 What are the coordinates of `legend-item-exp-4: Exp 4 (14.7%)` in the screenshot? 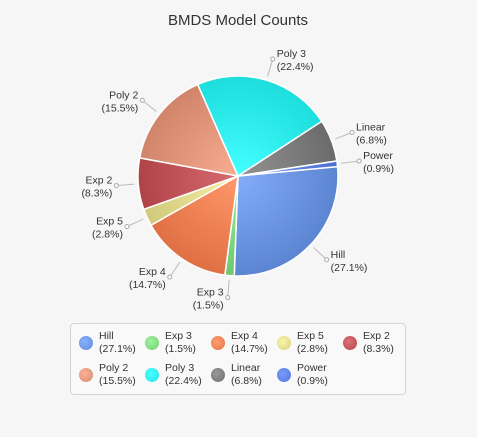 It's located at (239, 343).